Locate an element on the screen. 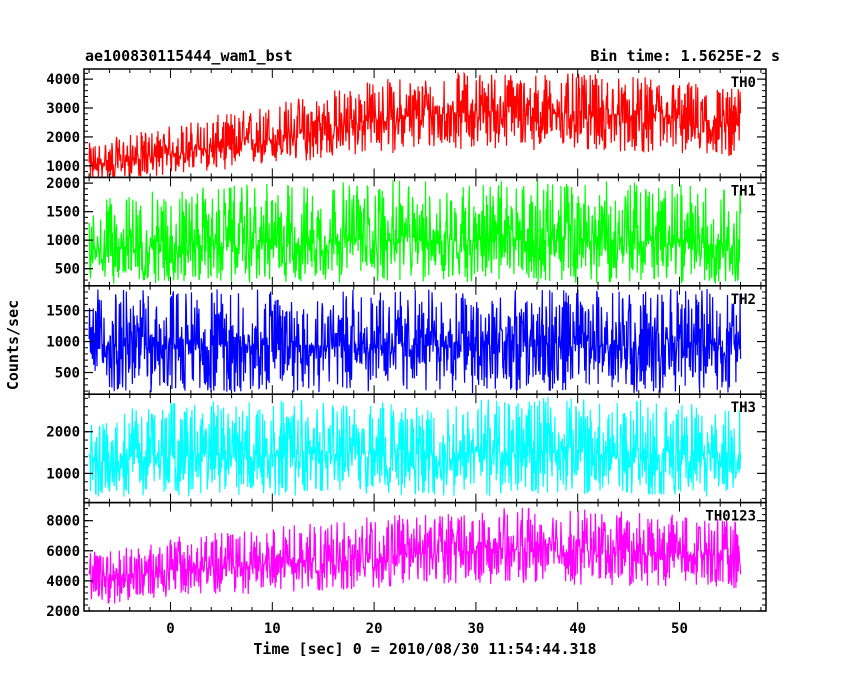  x-axis: 0 10 20 30 40 50 is located at coordinates (427, 629).